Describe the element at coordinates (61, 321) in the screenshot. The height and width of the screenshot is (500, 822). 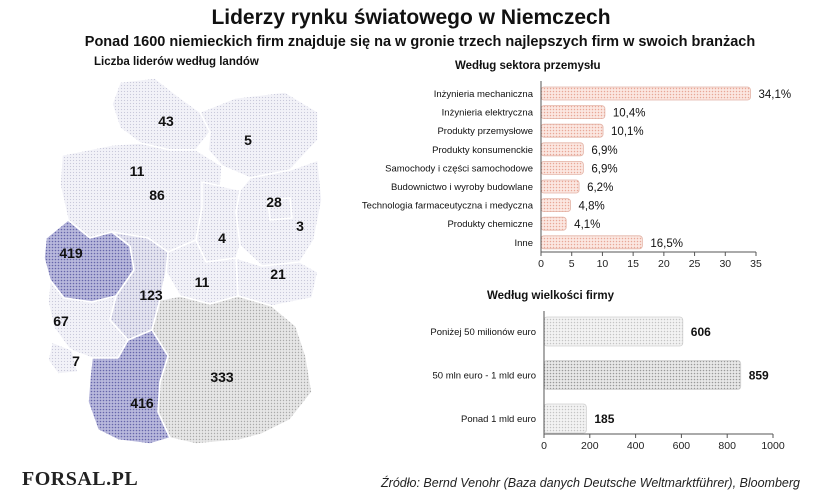
I see `map-value-label: 67` at that location.